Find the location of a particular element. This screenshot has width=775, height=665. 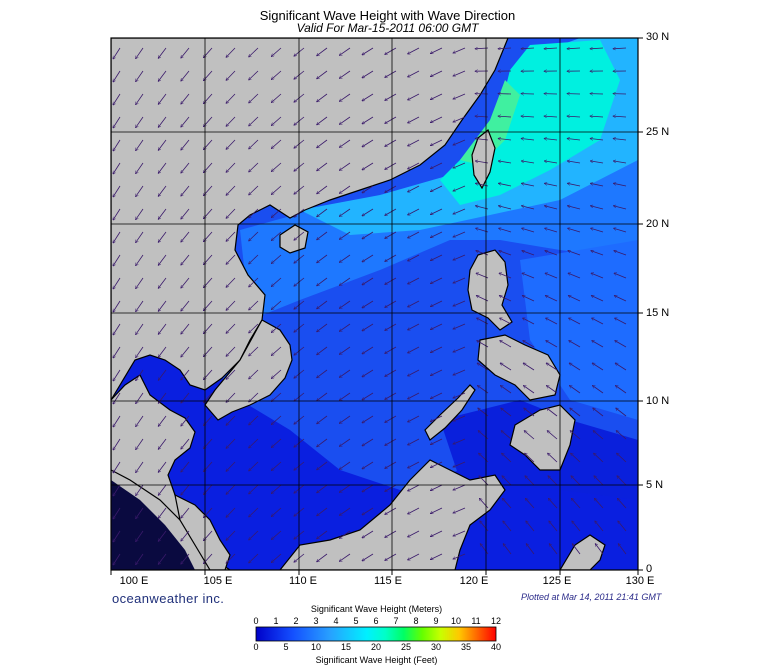

colorbar-meter-tick: 10 is located at coordinates (455, 621).